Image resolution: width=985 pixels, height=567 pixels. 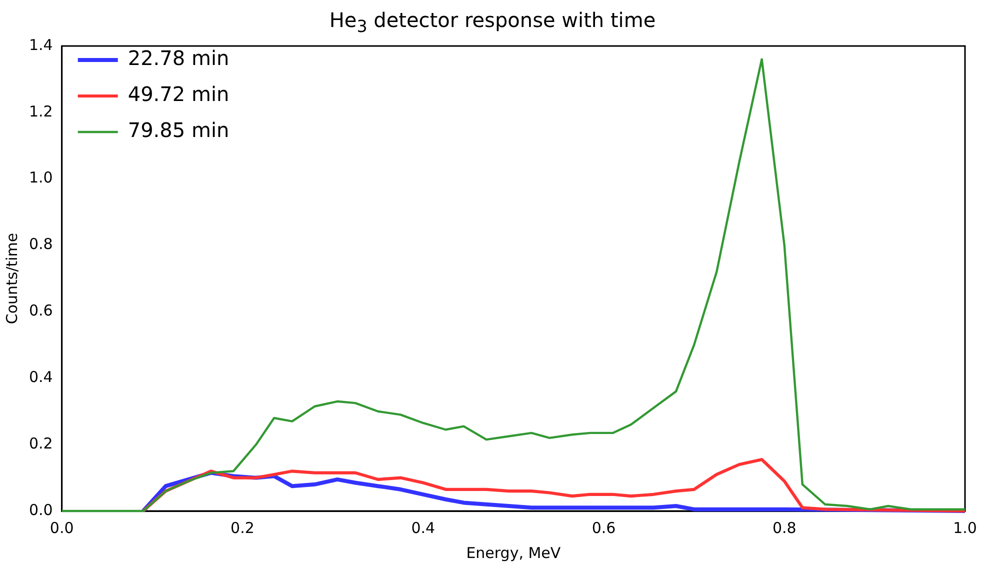 What do you see at coordinates (62, 527) in the screenshot?
I see `x-tick-label: 0.0` at bounding box center [62, 527].